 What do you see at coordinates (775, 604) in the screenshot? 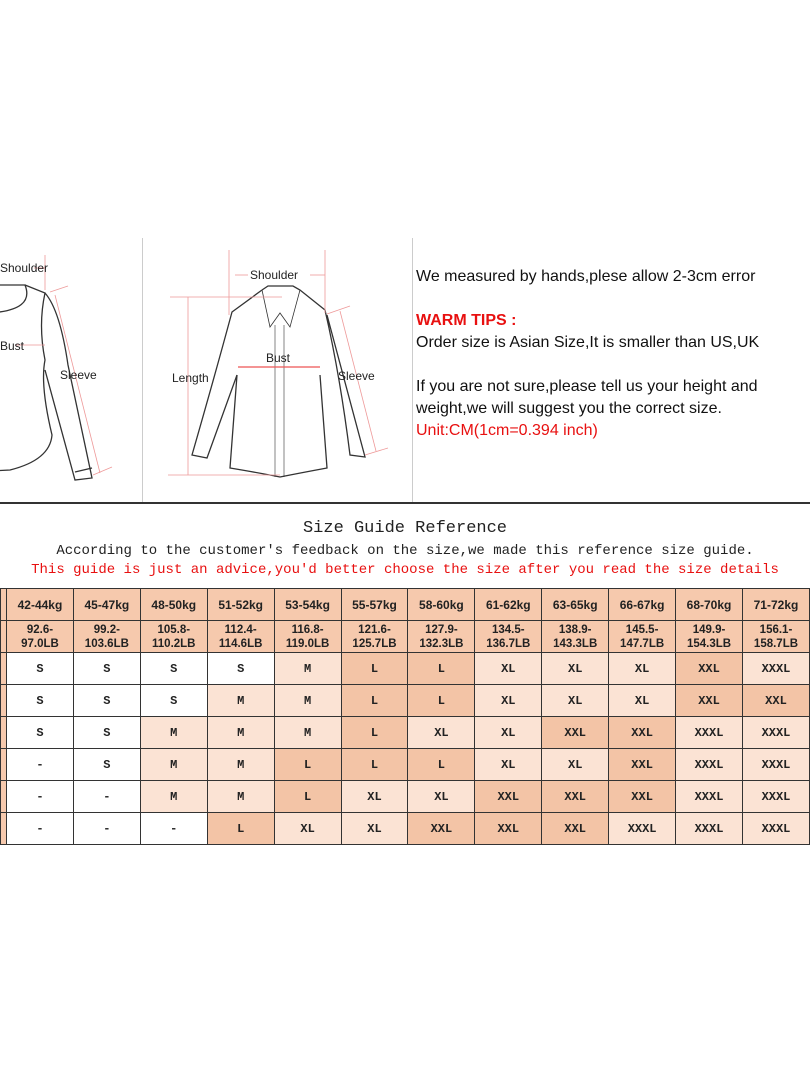
I see `kg-header-cell: 71-72kg` at bounding box center [775, 604].